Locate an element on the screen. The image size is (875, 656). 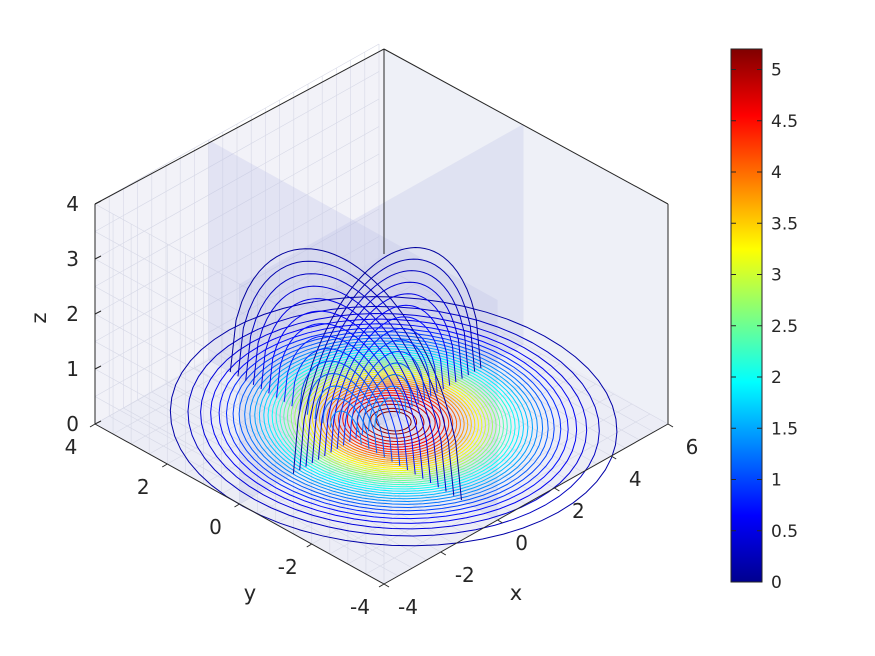
y-tick-label: -4 is located at coordinates (360, 607).